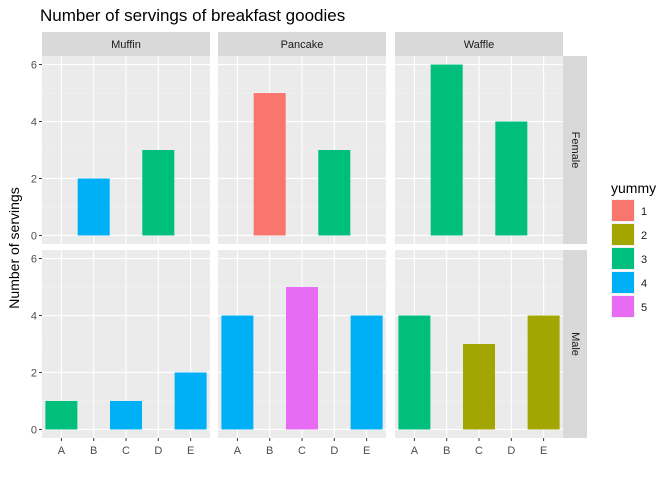 This screenshot has width=672, height=485. What do you see at coordinates (237, 372) in the screenshot?
I see `bar-male-pancake-a` at bounding box center [237, 372].